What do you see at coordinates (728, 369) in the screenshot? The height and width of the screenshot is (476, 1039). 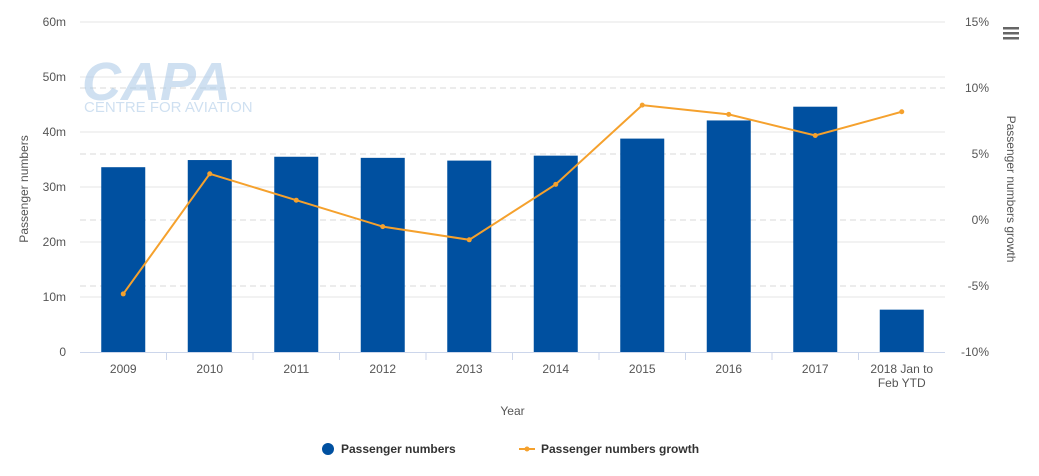 I see `x-tick-label: 2016` at bounding box center [728, 369].